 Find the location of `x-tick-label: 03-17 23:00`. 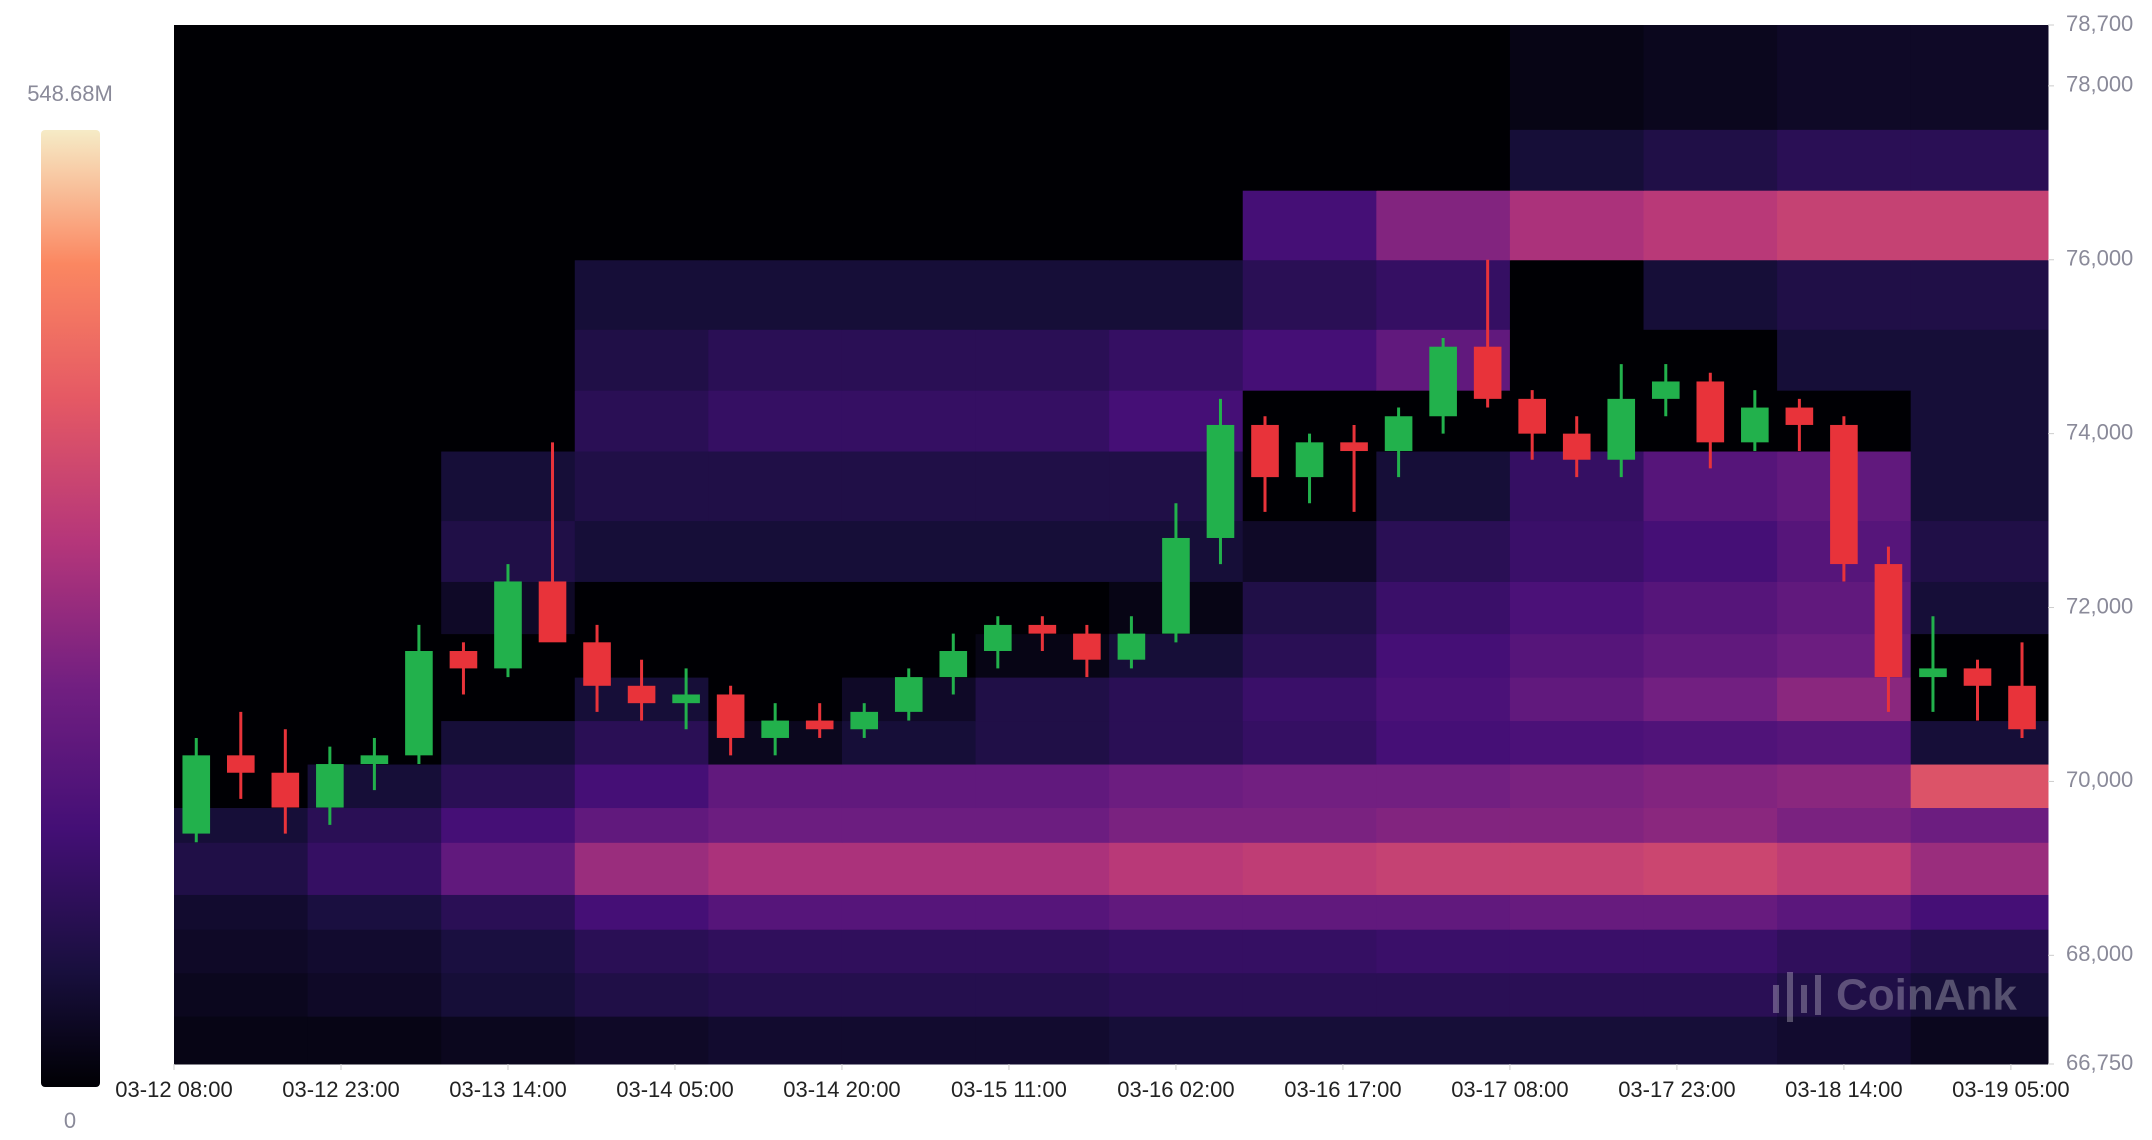

x-tick-label: 03-17 23:00 is located at coordinates (1676, 1089).